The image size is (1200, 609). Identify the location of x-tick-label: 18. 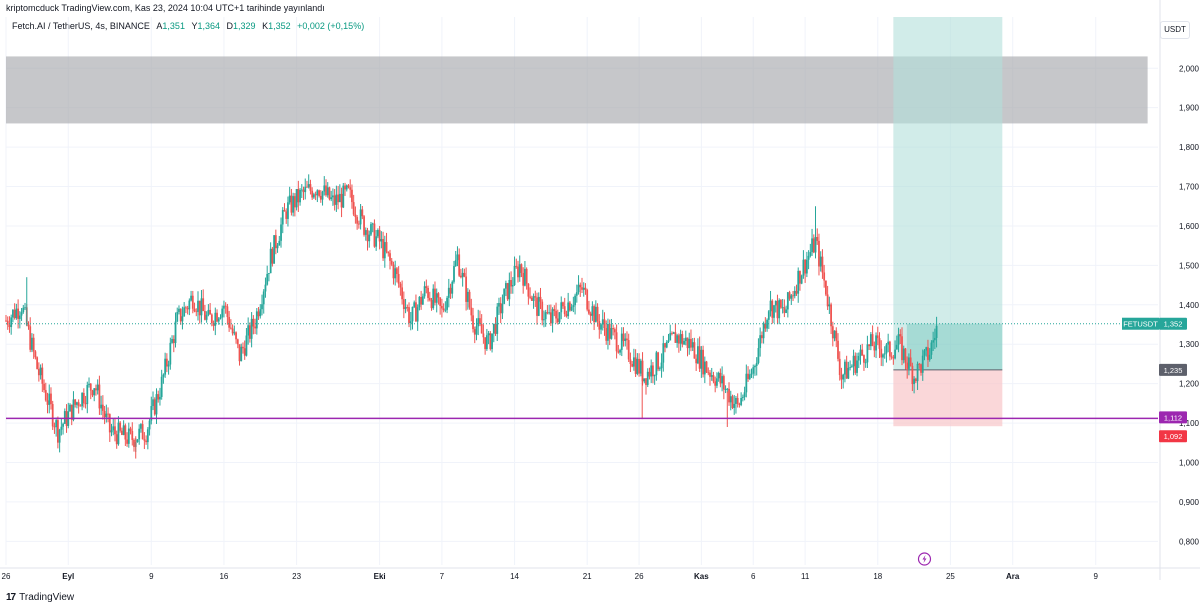
(877, 576).